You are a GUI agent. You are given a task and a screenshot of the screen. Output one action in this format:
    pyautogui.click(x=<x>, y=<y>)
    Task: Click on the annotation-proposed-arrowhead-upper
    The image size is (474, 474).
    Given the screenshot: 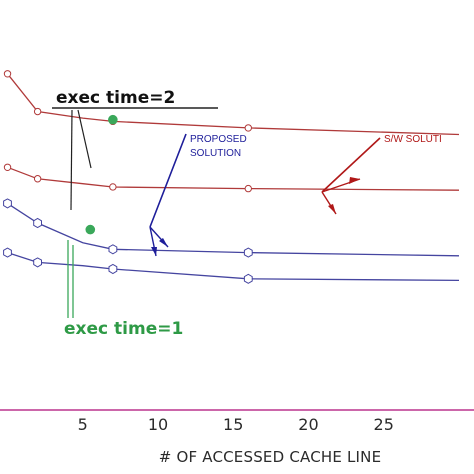 What is the action you would take?
    pyautogui.click(x=163, y=242)
    